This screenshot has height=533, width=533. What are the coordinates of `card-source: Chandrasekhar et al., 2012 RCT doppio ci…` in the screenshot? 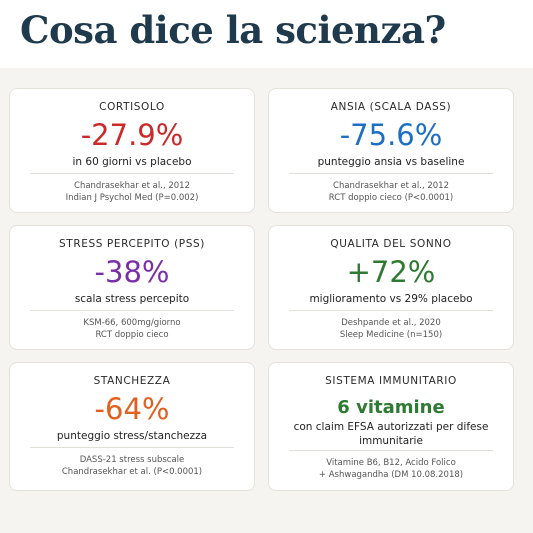 It's located at (391, 192).